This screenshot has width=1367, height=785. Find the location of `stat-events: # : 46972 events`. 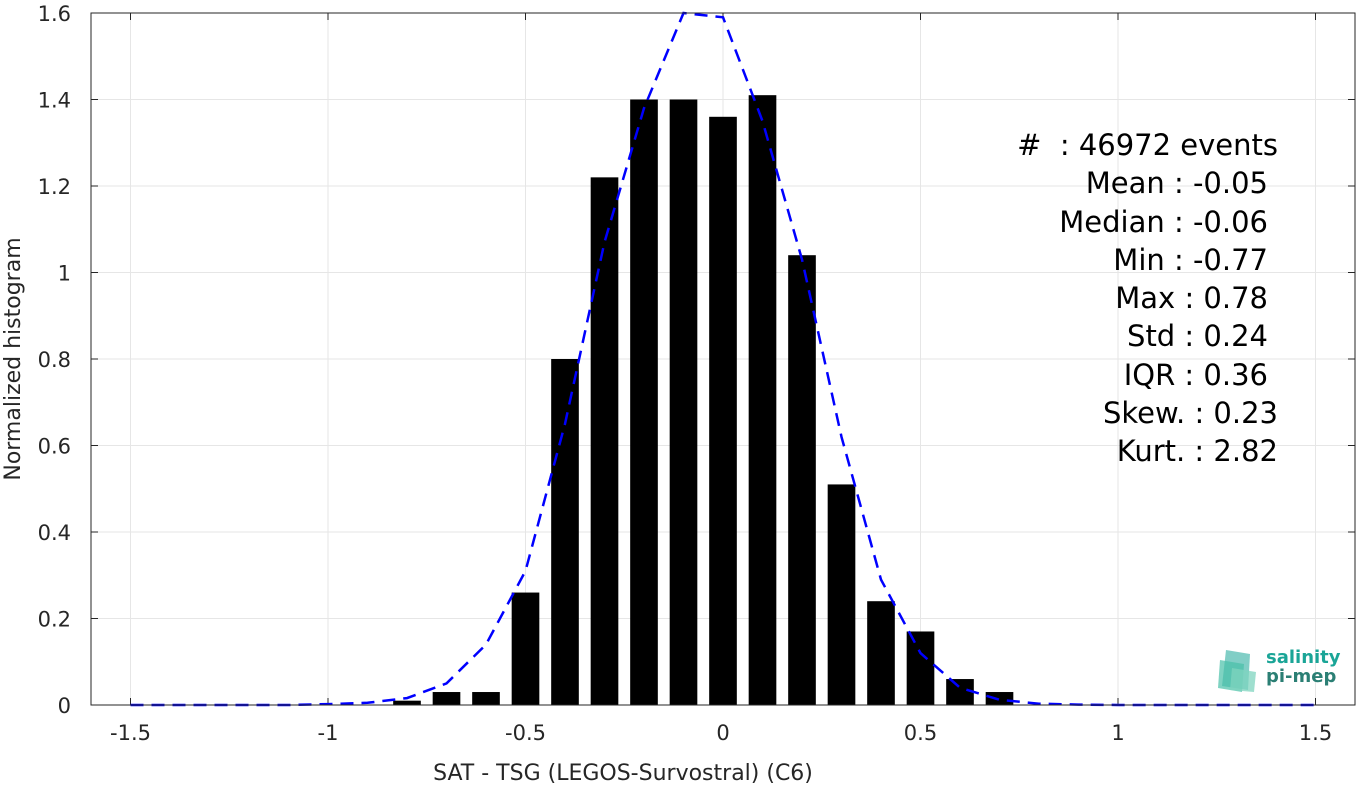

stat-events: # : 46972 events is located at coordinates (1147, 145).